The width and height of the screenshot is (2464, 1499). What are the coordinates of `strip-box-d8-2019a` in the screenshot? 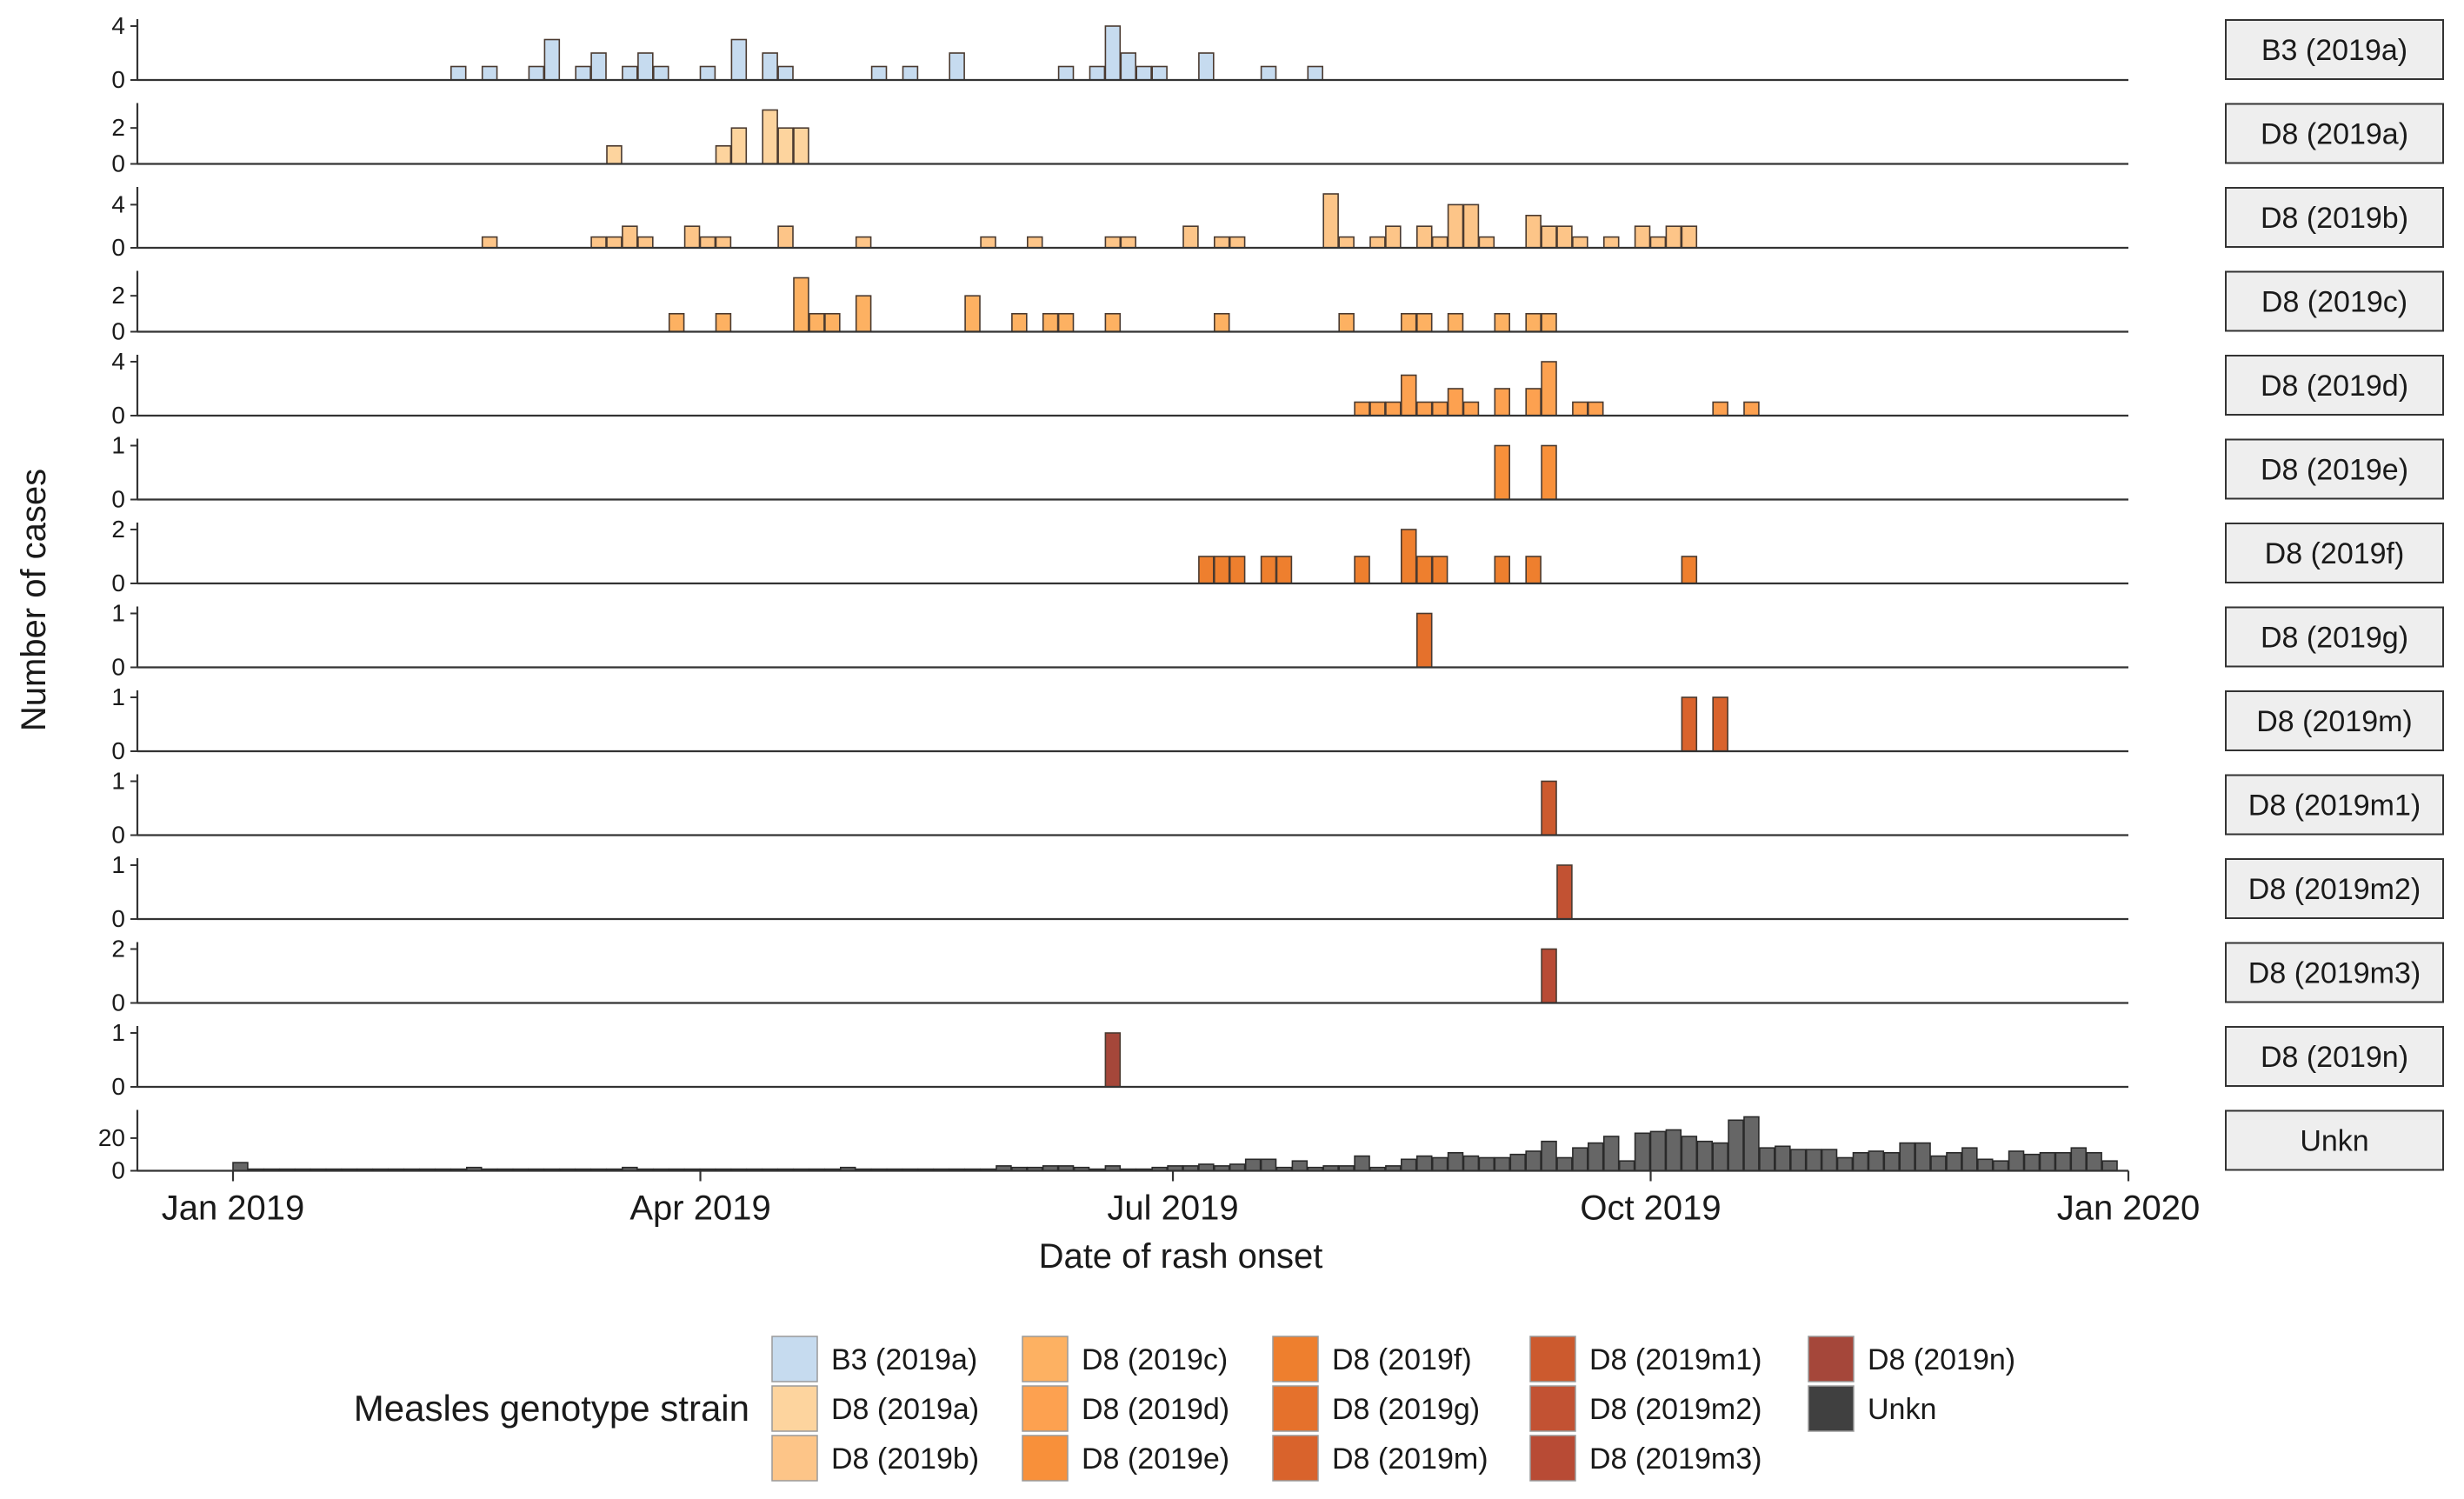 It's located at (2334, 133).